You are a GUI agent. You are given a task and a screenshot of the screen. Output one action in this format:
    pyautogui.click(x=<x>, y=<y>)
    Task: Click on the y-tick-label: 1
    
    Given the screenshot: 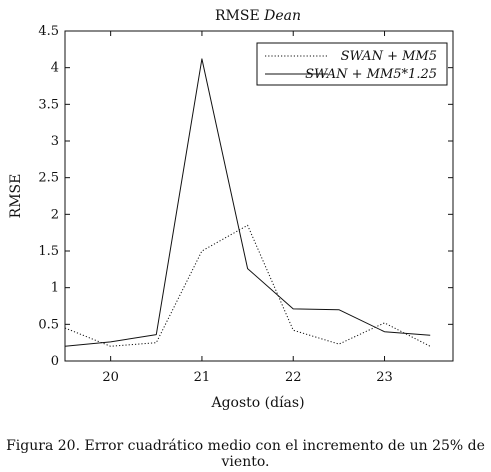 What is the action you would take?
    pyautogui.click(x=55, y=288)
    